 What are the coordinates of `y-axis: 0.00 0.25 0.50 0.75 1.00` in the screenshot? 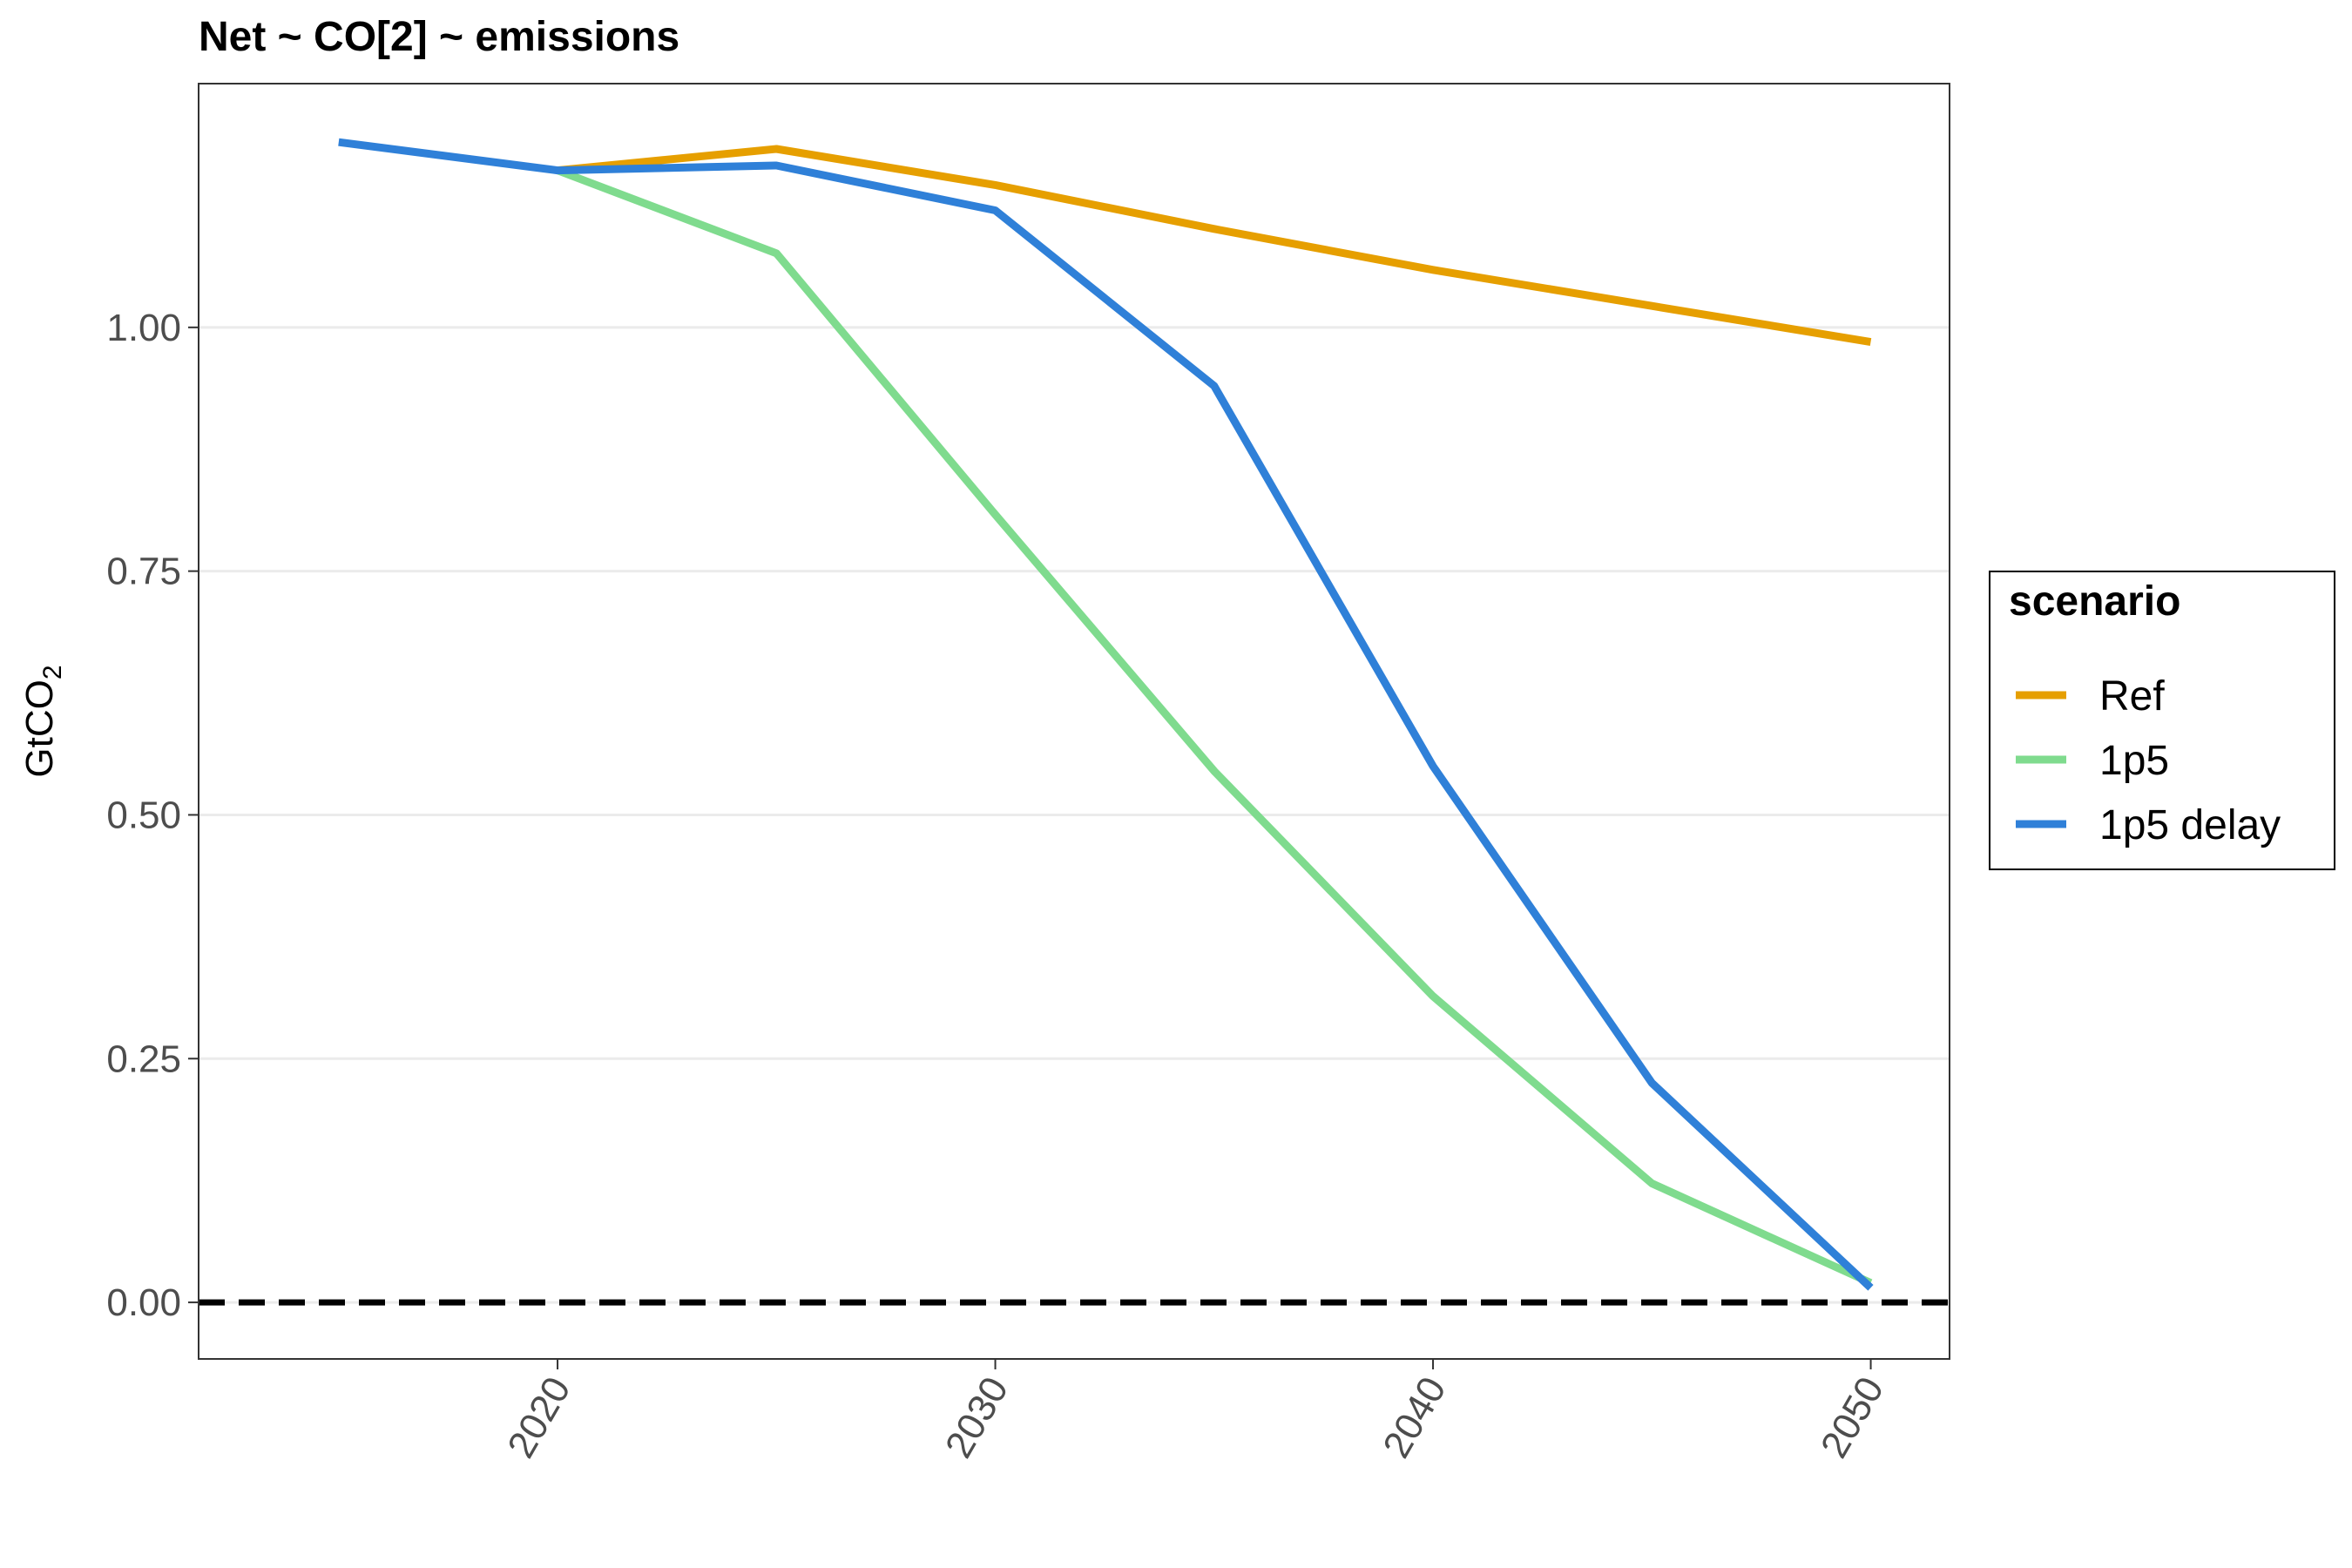 It's located at (152, 815).